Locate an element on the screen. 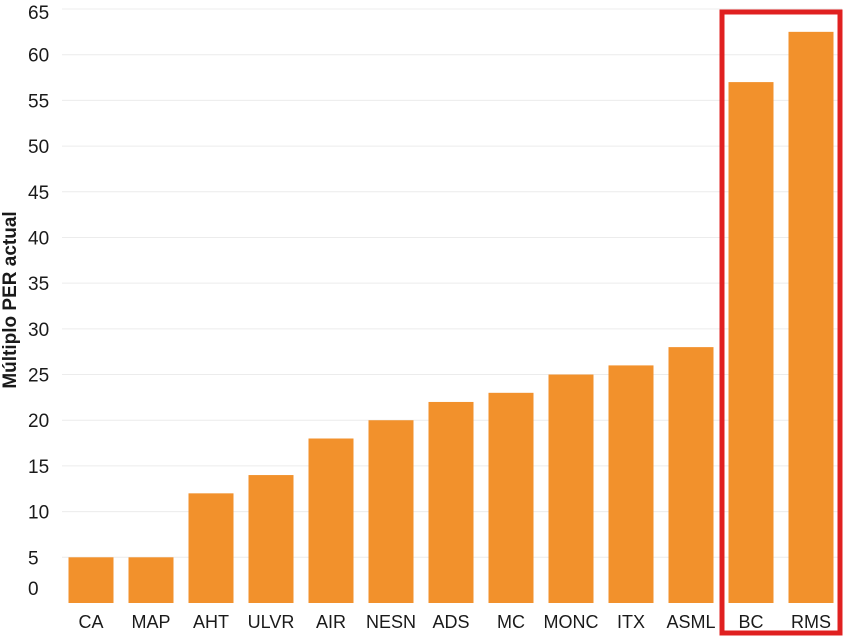 Image resolution: width=846 pixels, height=639 pixels. y-tick-label: 30 is located at coordinates (38, 330).